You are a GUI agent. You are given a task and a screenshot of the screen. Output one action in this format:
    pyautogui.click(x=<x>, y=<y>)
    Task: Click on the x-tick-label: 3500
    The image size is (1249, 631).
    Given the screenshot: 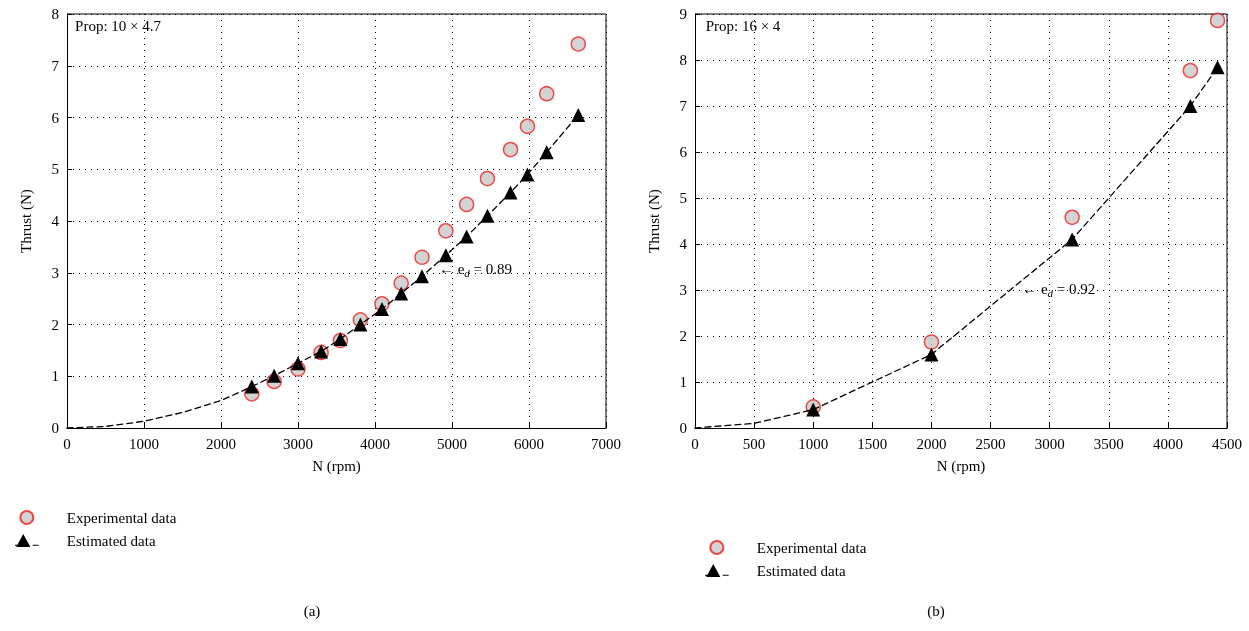 What is the action you would take?
    pyautogui.click(x=1108, y=443)
    